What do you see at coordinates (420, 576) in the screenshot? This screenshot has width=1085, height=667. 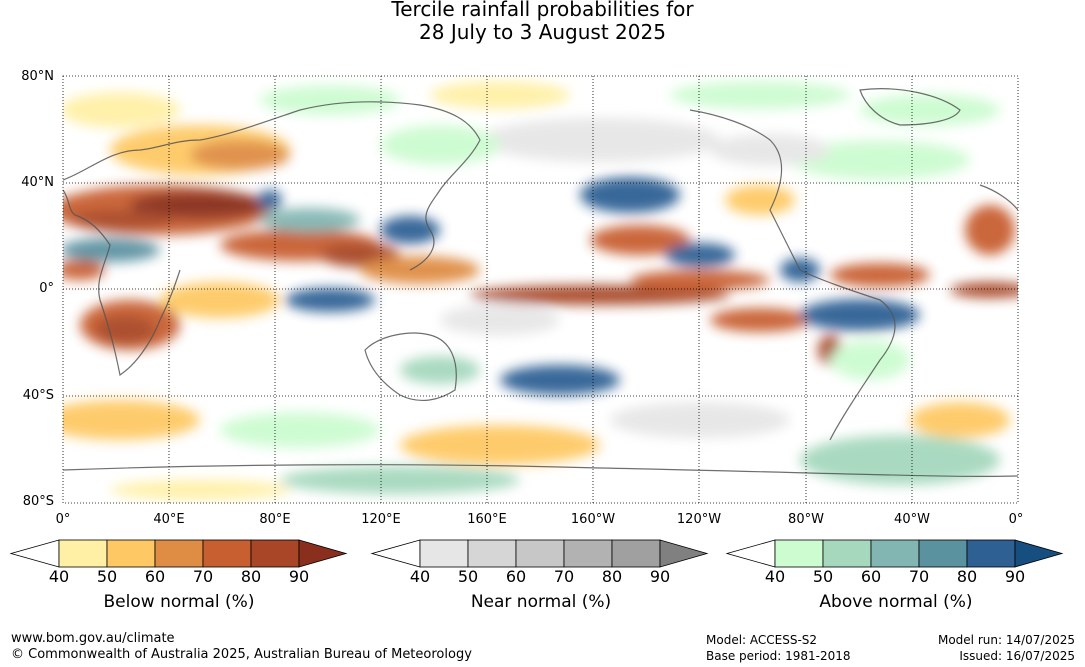 I see `colorbar-near-tick: 40` at bounding box center [420, 576].